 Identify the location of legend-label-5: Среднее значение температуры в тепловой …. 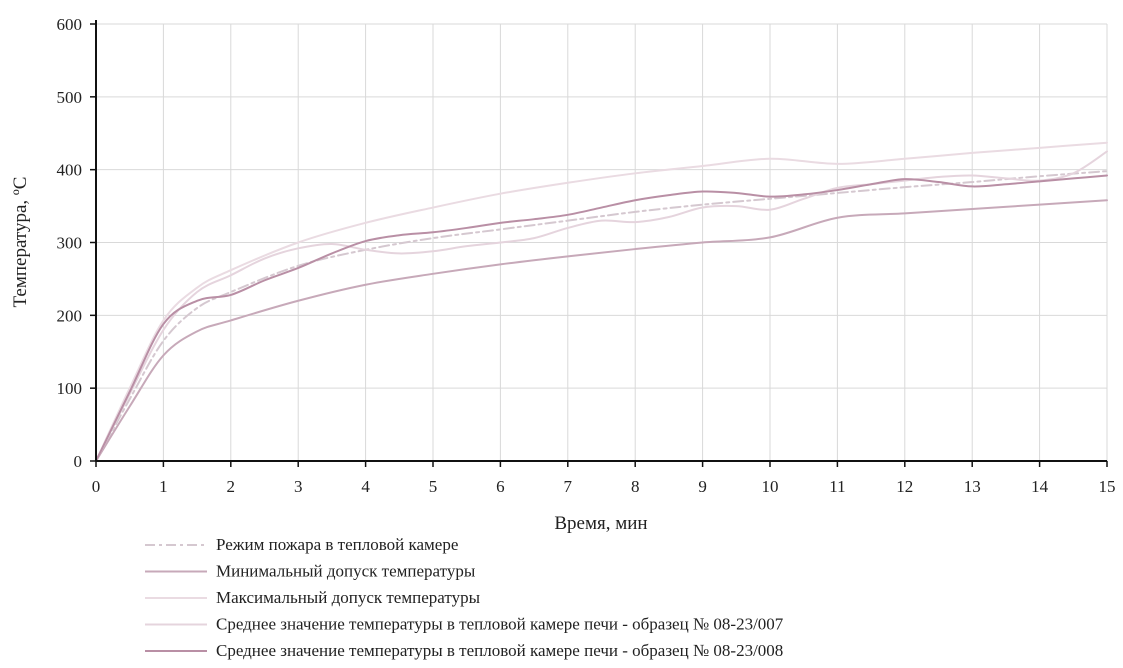
(499, 650).